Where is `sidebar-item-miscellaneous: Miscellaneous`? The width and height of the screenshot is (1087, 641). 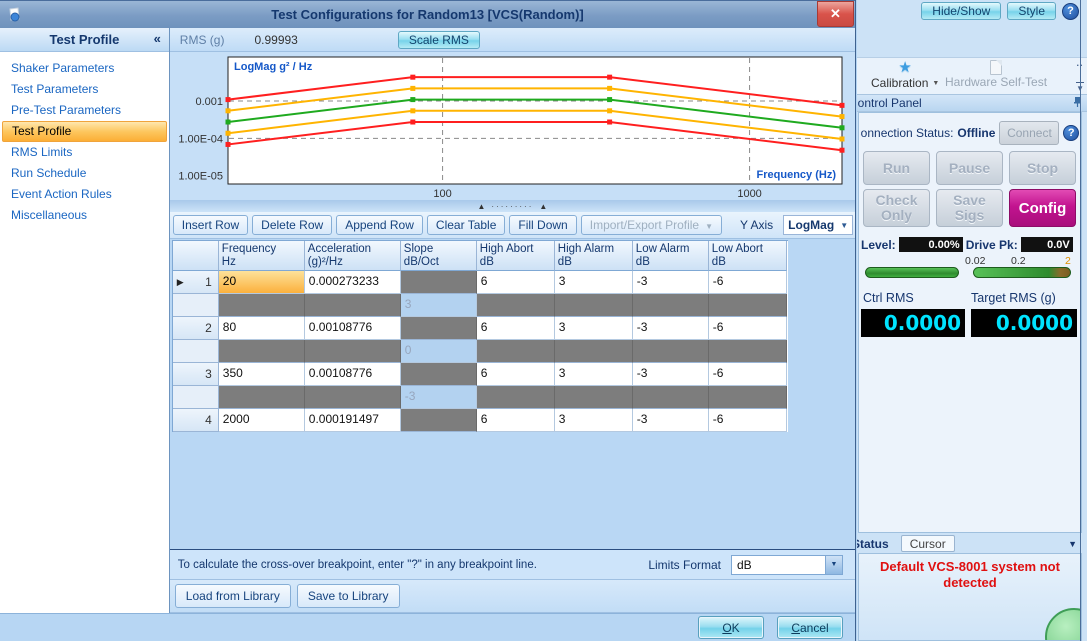
sidebar-item-miscellaneous: Miscellaneous is located at coordinates (49, 215).